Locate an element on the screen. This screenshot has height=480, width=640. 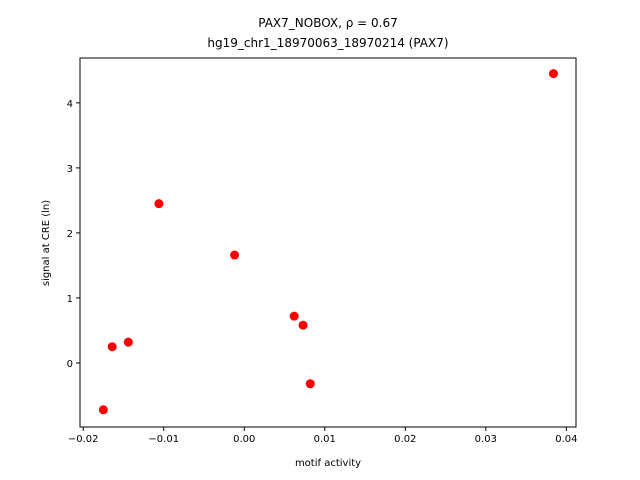
y-tick-label: 3 is located at coordinates (70, 169).